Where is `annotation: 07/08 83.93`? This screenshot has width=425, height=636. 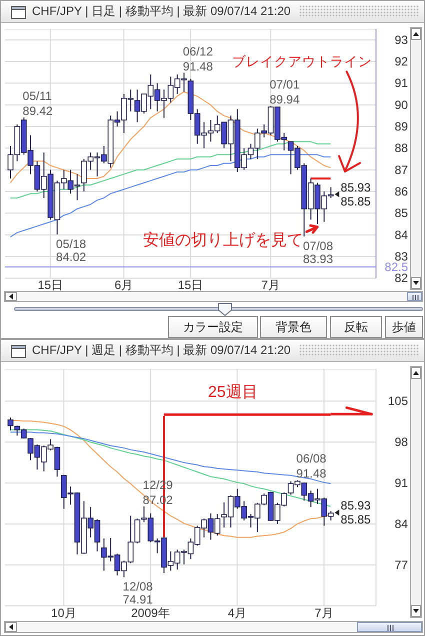 annotation: 07/08 83.93 is located at coordinates (318, 252).